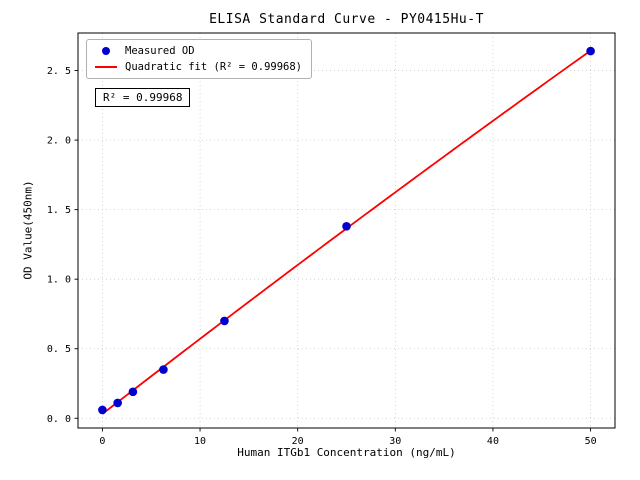  Describe the element at coordinates (28, 230) in the screenshot. I see `y-axis-label: OD Value(450nm)` at that location.